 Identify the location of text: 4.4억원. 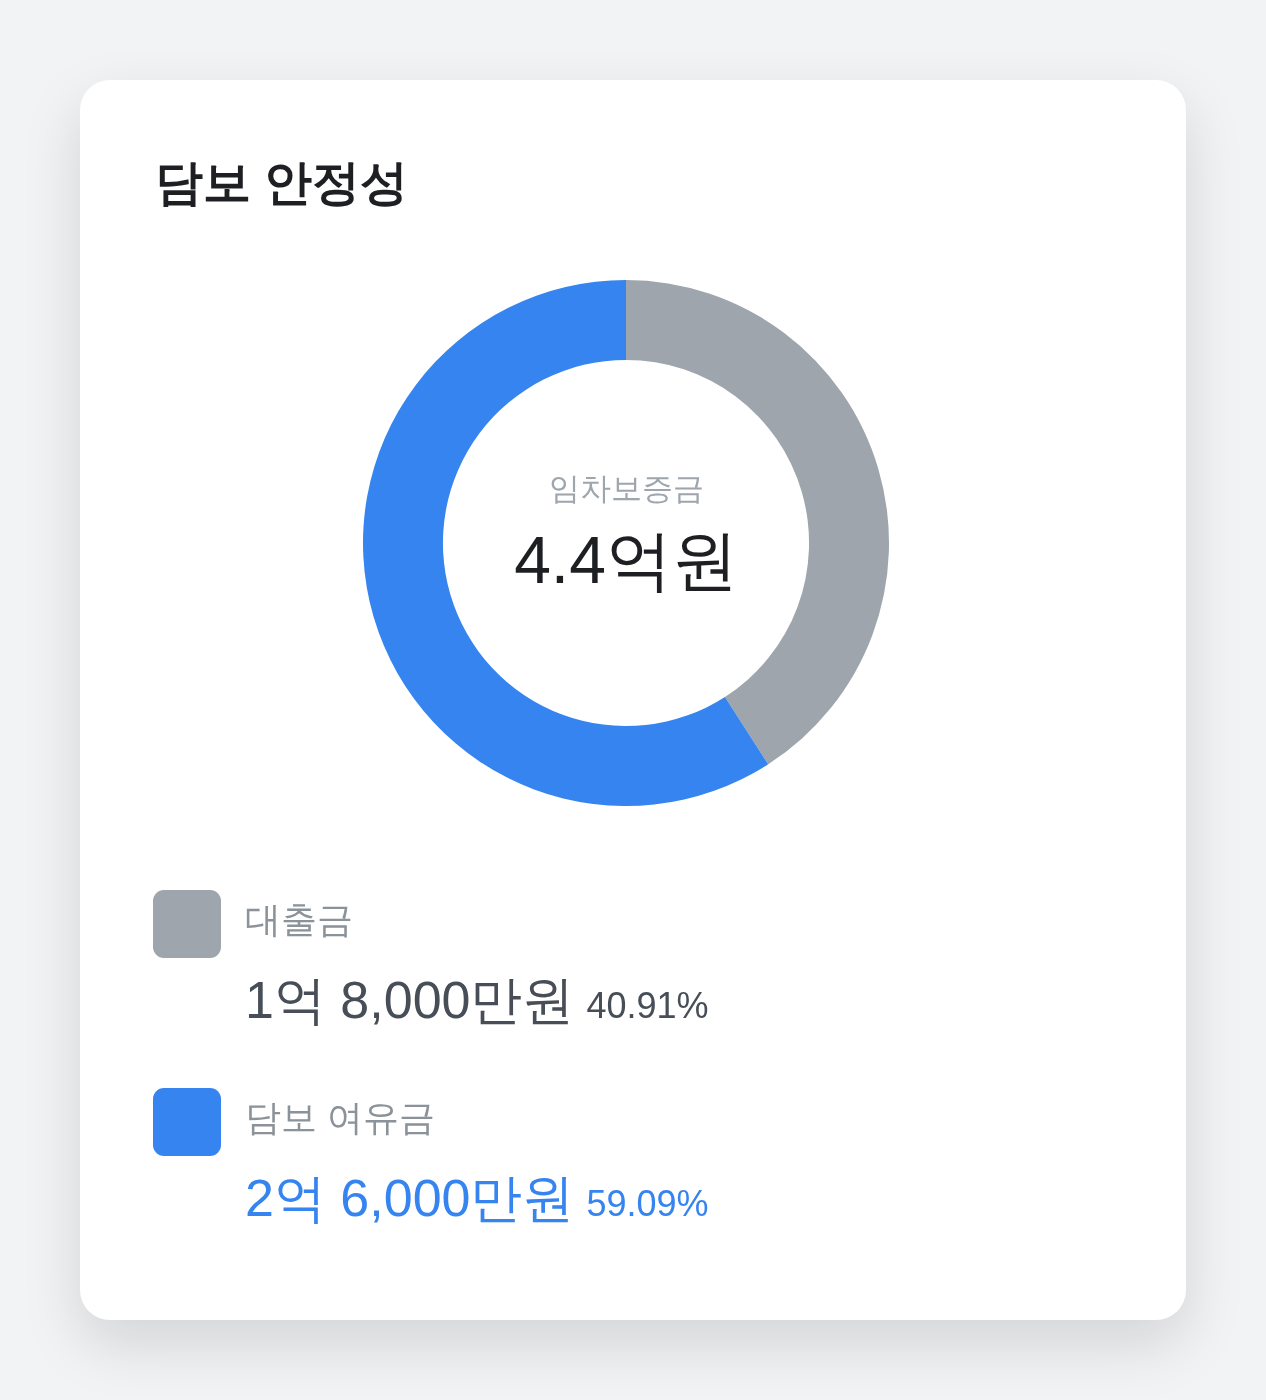
(626, 560).